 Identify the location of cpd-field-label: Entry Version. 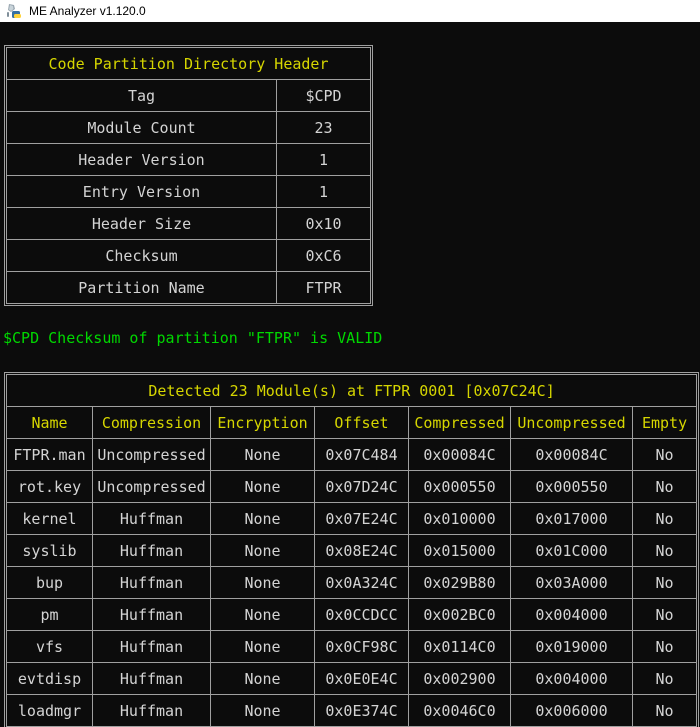
(141, 191).